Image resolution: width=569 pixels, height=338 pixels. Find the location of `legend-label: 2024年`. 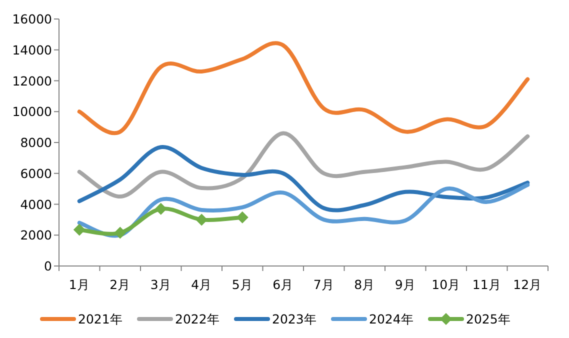

legend-label: 2024年 is located at coordinates (391, 319).